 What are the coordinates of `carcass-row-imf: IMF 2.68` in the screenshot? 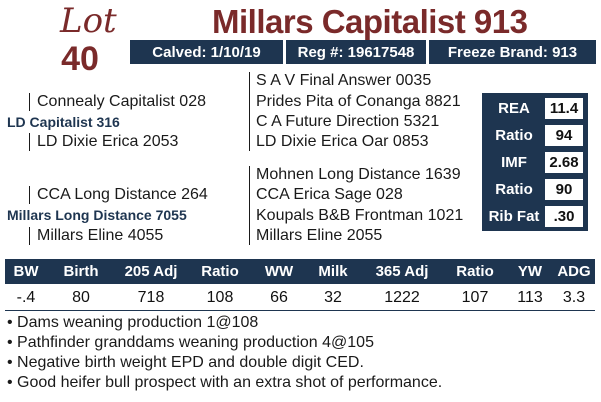 It's located at (535, 162).